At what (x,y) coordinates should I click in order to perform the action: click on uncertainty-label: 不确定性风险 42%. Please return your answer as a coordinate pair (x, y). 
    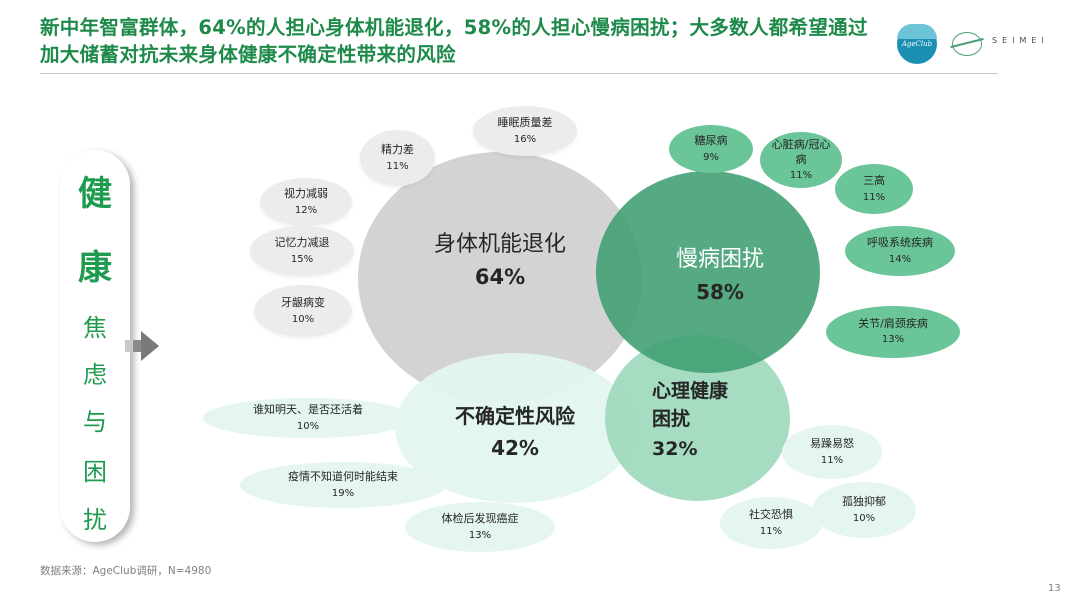
    Looking at the image, I should click on (515, 432).